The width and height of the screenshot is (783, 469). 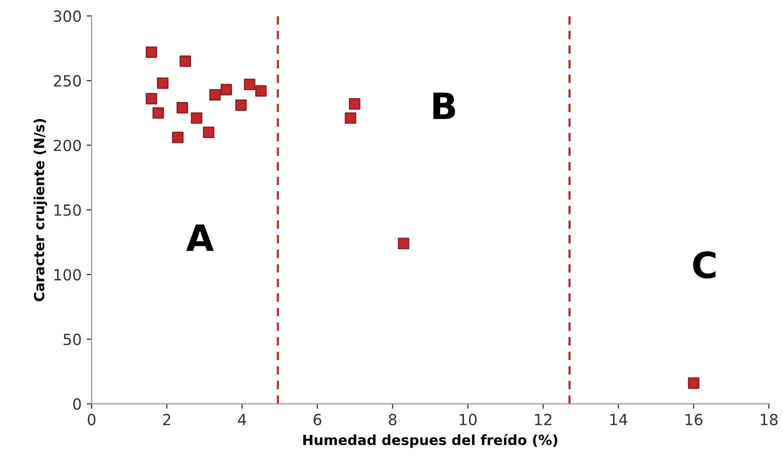 What do you see at coordinates (67, 210) in the screenshot?
I see `y-tick-label: 150` at bounding box center [67, 210].